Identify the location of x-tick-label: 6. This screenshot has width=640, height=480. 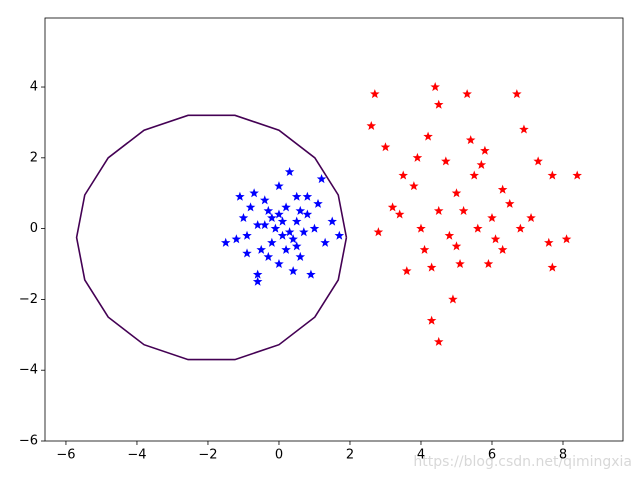
(492, 455).